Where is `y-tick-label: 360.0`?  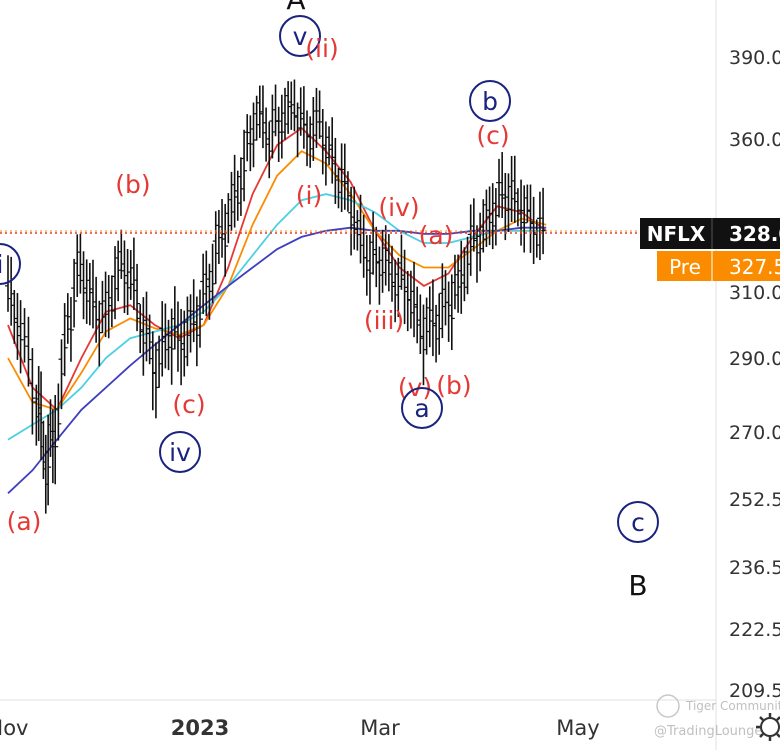 y-tick-label: 360.0 is located at coordinates (754, 140).